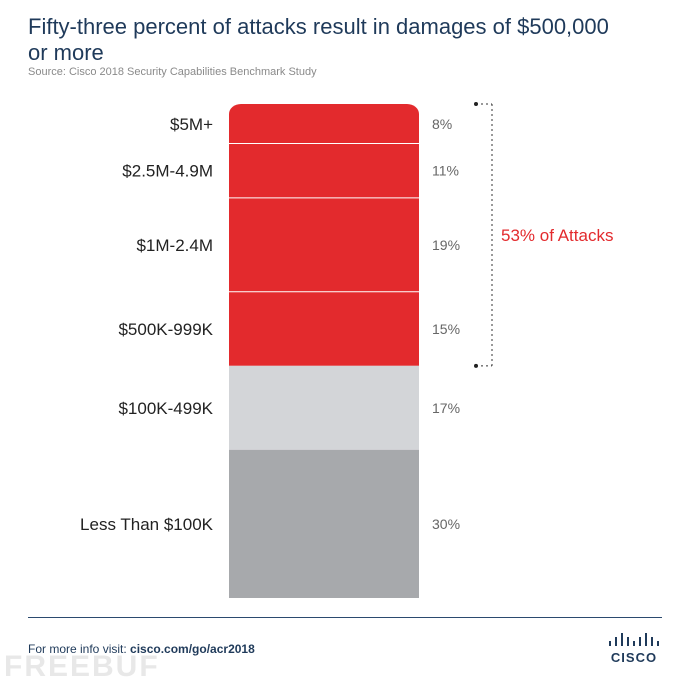 The height and width of the screenshot is (690, 690). Describe the element at coordinates (345, 617) in the screenshot. I see `footer-divider` at that location.